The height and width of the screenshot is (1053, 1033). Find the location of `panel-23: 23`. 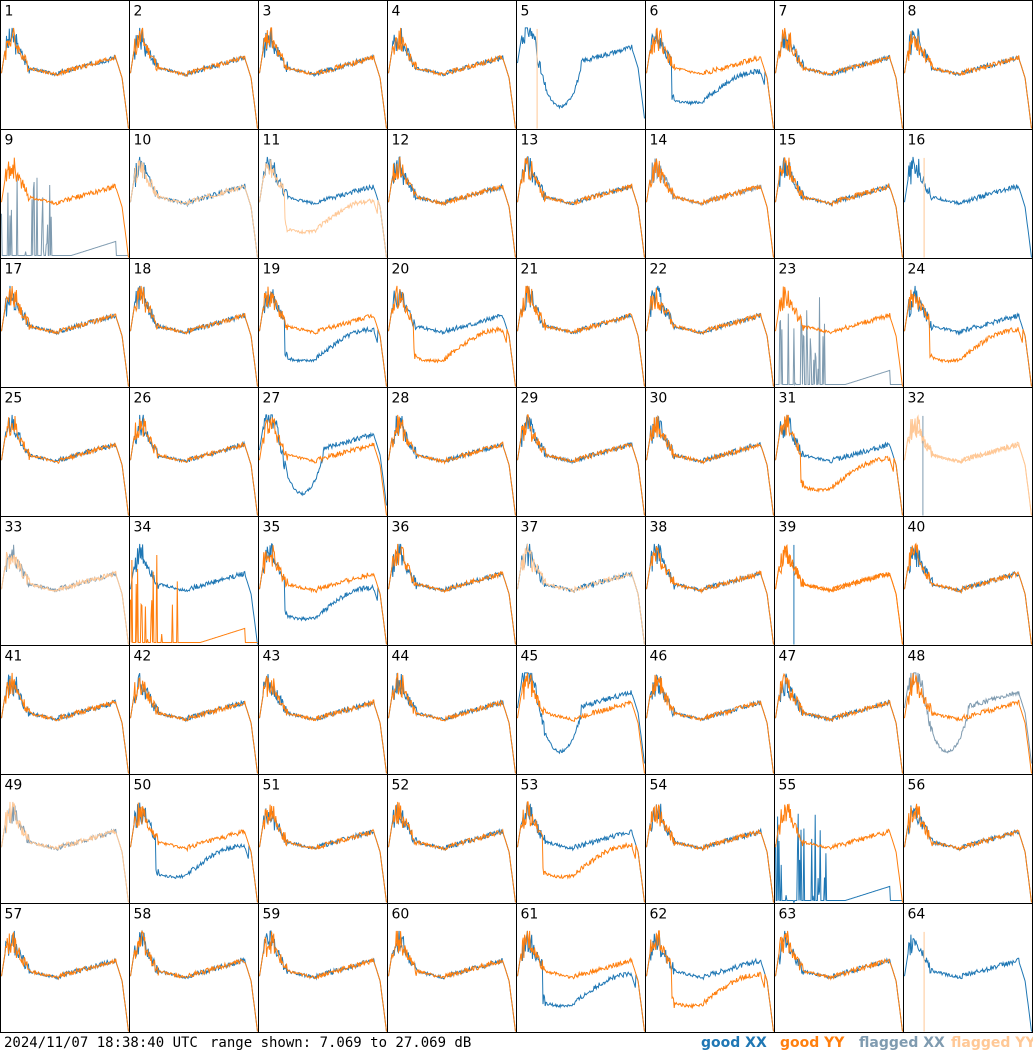

panel-23: 23 is located at coordinates (839, 323).